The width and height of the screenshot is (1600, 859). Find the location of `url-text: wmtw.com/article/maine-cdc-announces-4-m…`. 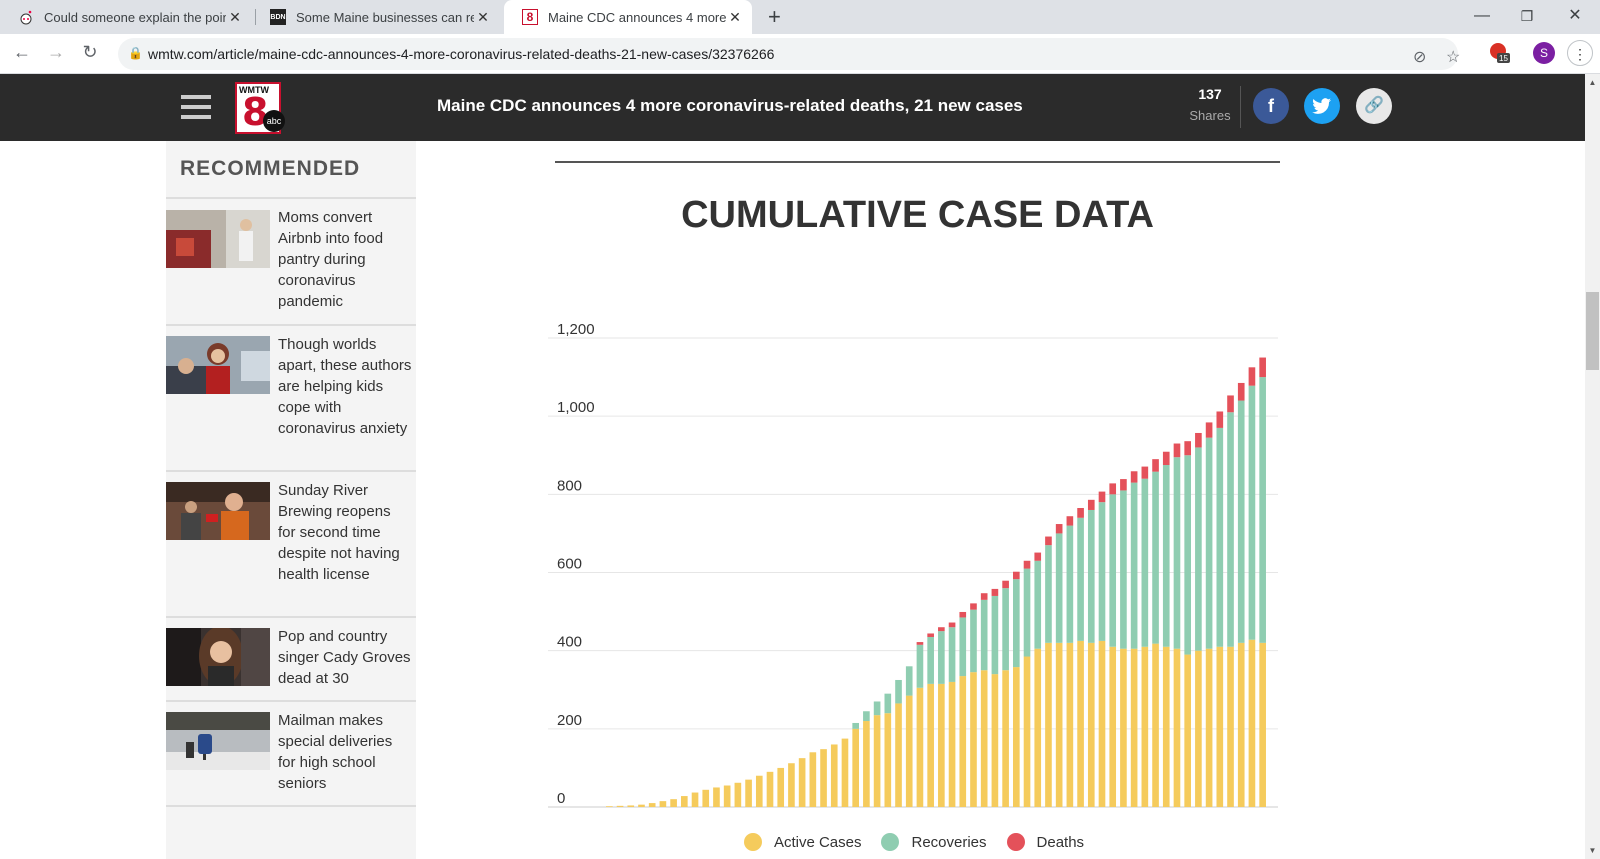

url-text: wmtw.com/article/maine-cdc-announces-4-m… is located at coordinates (461, 54).